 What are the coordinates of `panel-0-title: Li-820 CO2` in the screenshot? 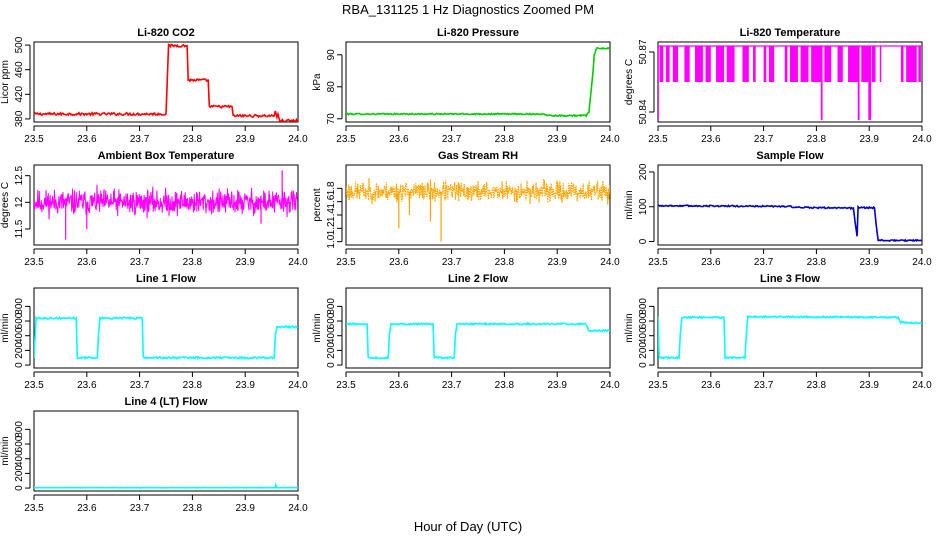 It's located at (165, 33).